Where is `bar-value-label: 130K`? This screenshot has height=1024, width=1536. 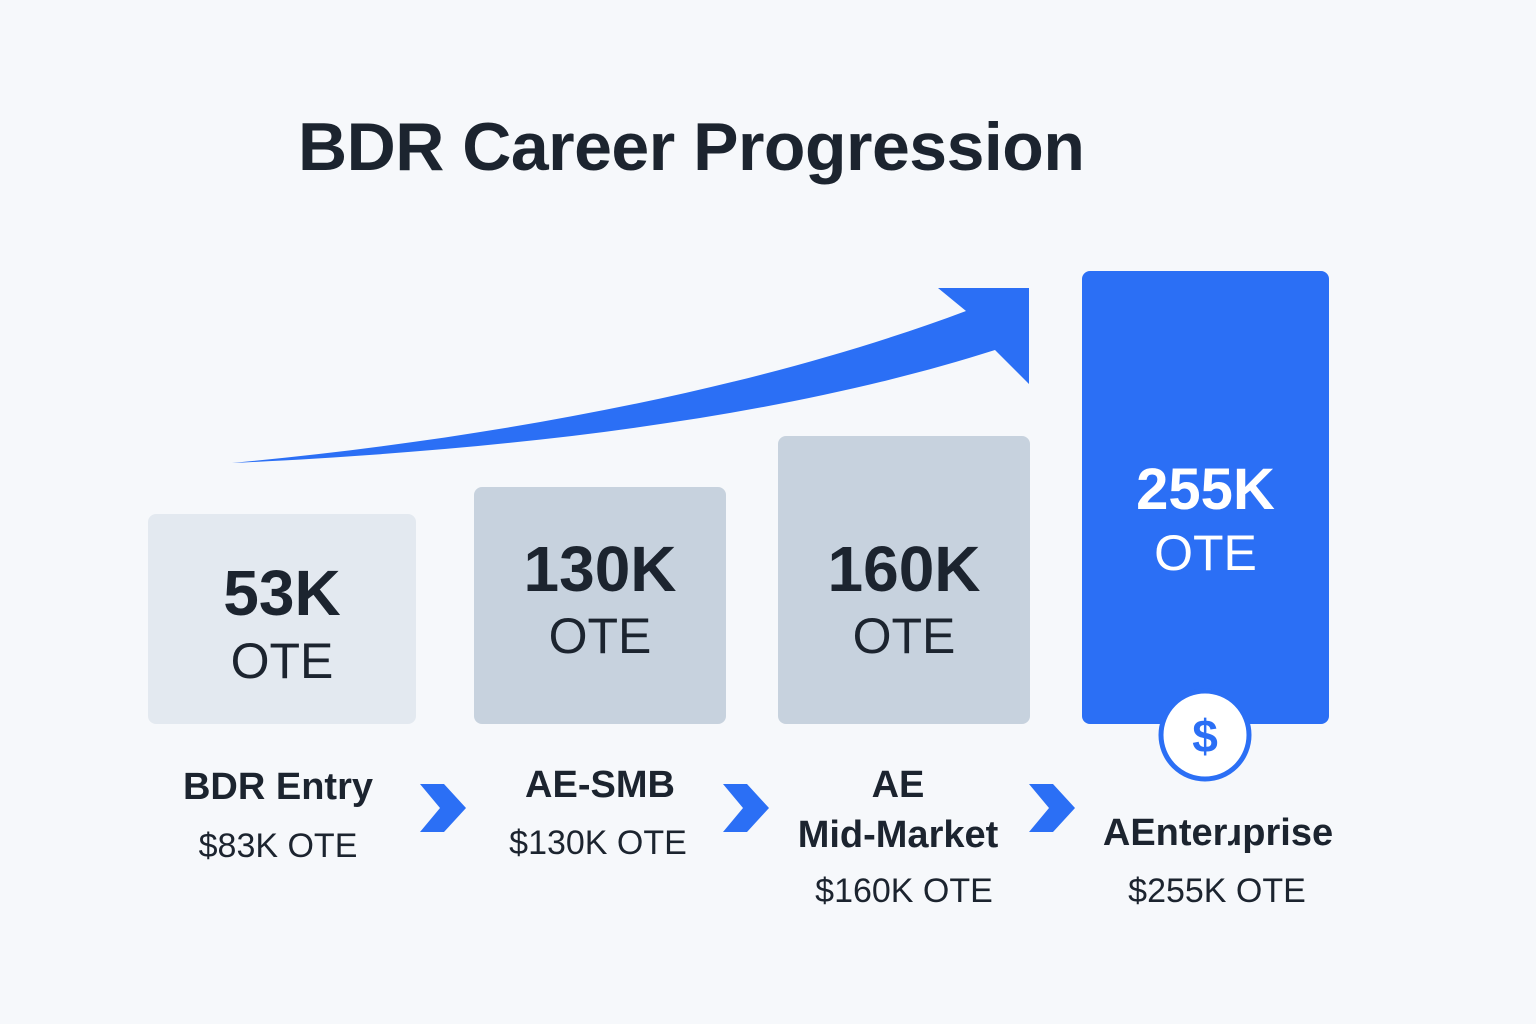
bar-value-label: 130K is located at coordinates (600, 569).